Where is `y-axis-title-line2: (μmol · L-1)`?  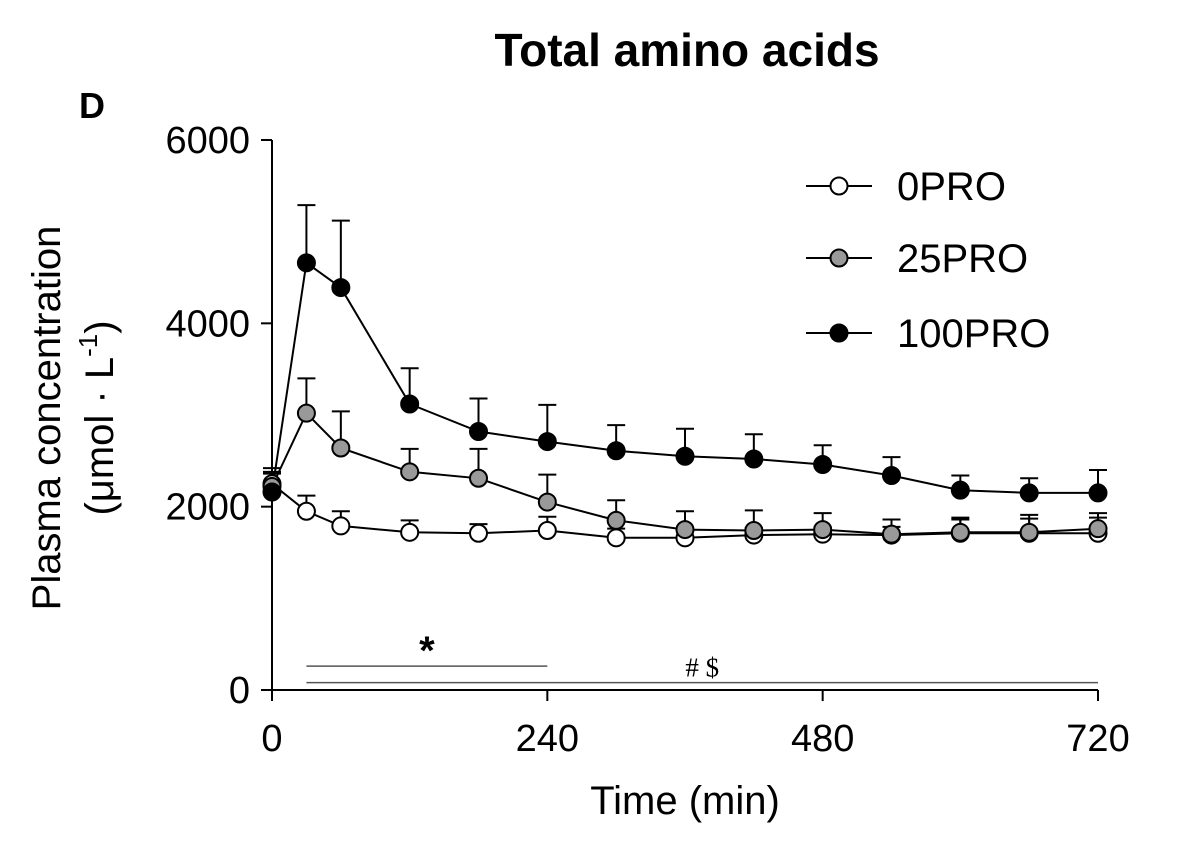
y-axis-title-line2: (μmol · L-1) is located at coordinates (97, 417).